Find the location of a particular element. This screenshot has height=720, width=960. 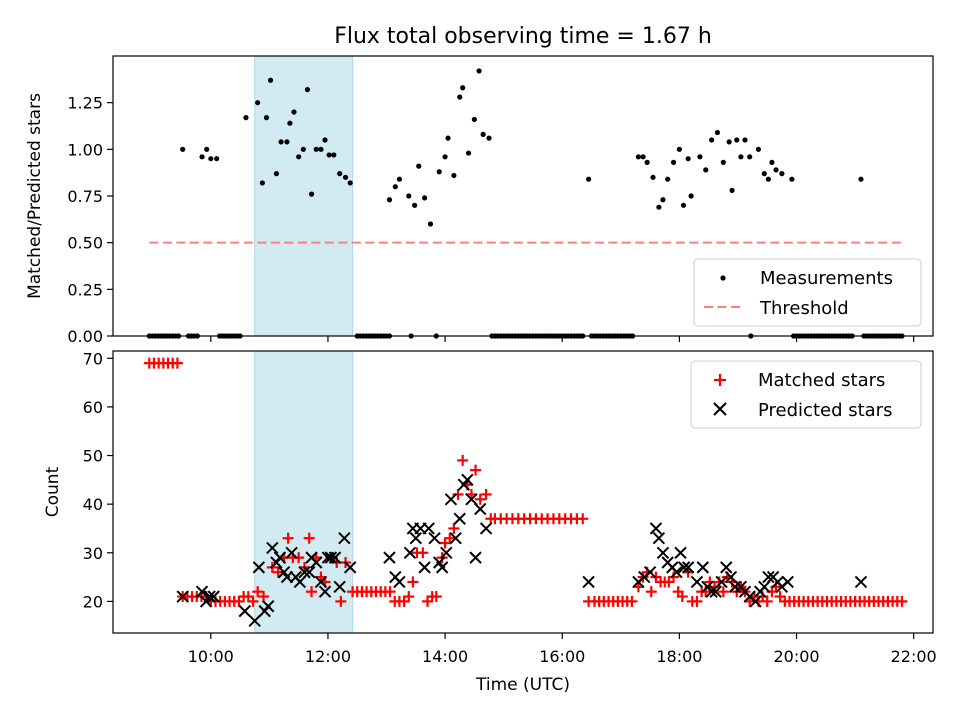

matched-stars-legend-marker is located at coordinates (720, 380).